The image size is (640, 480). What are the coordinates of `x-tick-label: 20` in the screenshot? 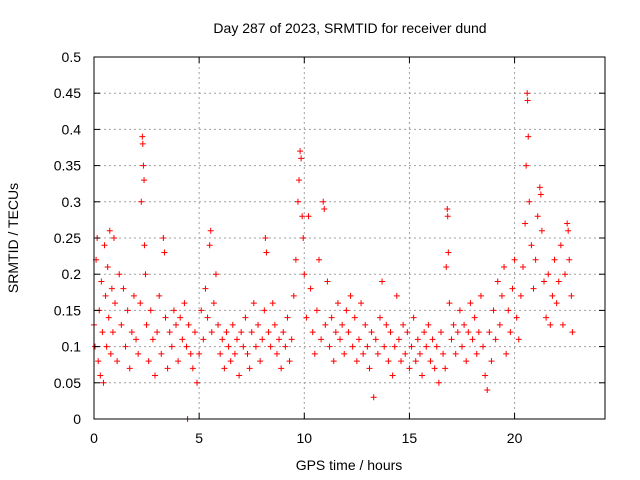 It's located at (515, 438).